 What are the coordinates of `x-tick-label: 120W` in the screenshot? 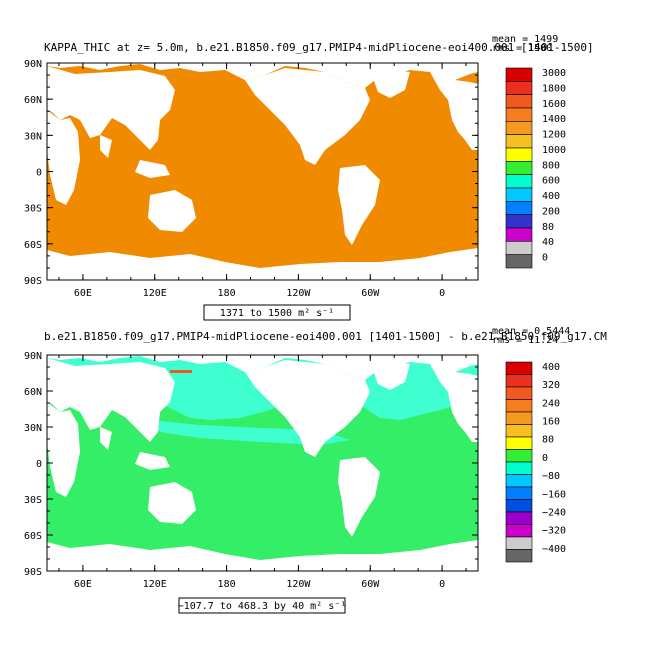 It's located at (298, 584).